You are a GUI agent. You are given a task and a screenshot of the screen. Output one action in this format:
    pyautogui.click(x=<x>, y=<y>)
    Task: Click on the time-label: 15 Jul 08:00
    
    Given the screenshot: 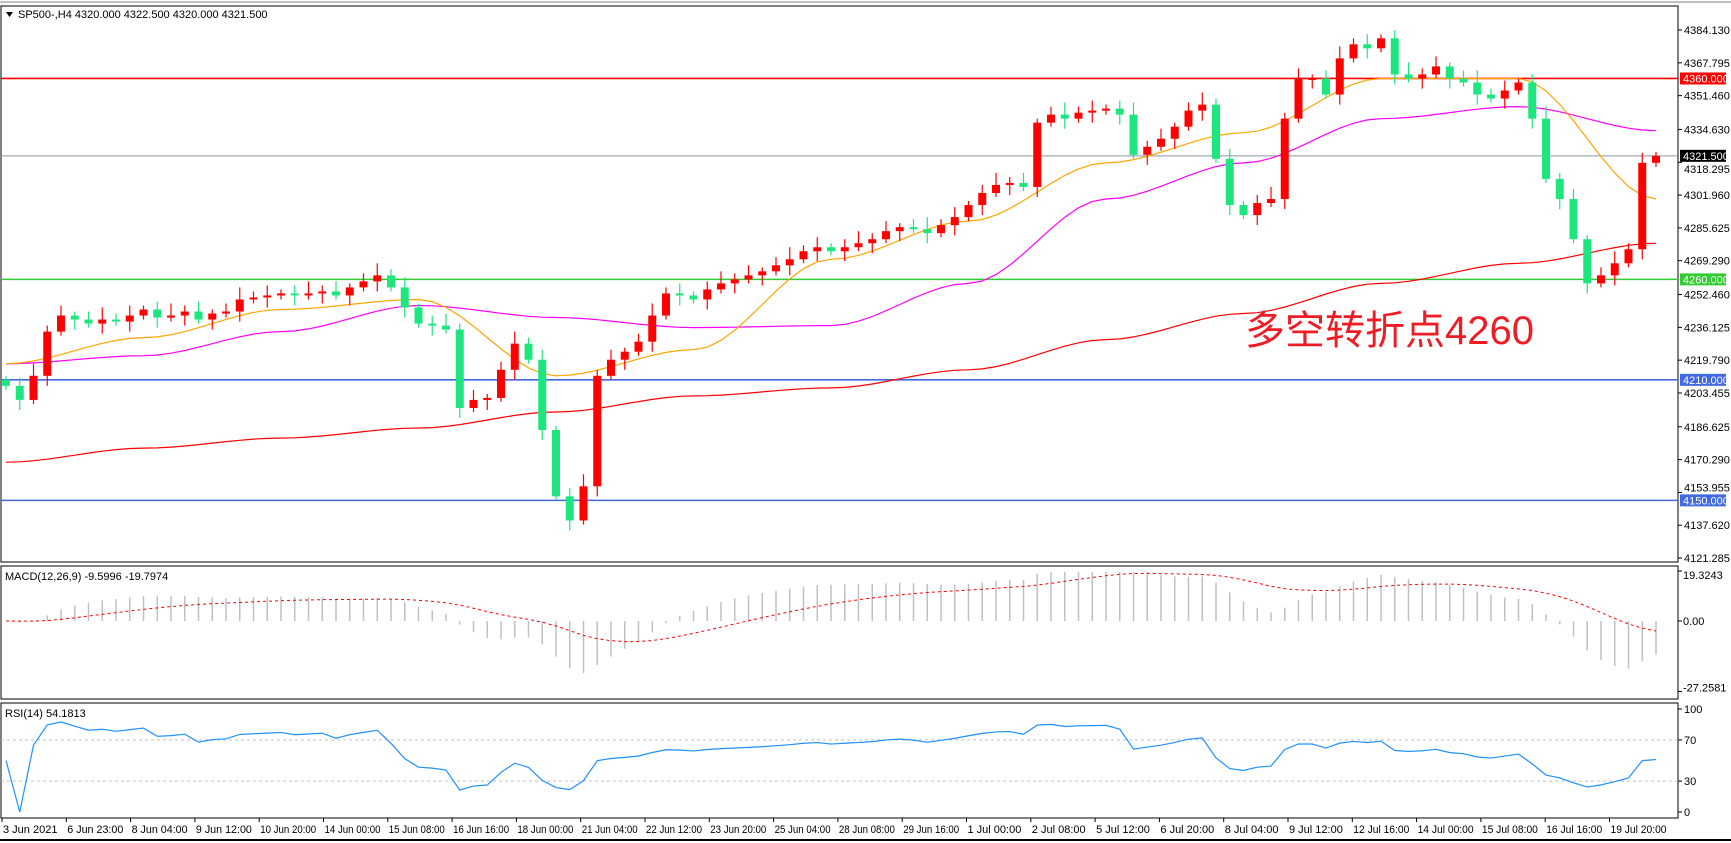 What is the action you would take?
    pyautogui.click(x=1510, y=830)
    